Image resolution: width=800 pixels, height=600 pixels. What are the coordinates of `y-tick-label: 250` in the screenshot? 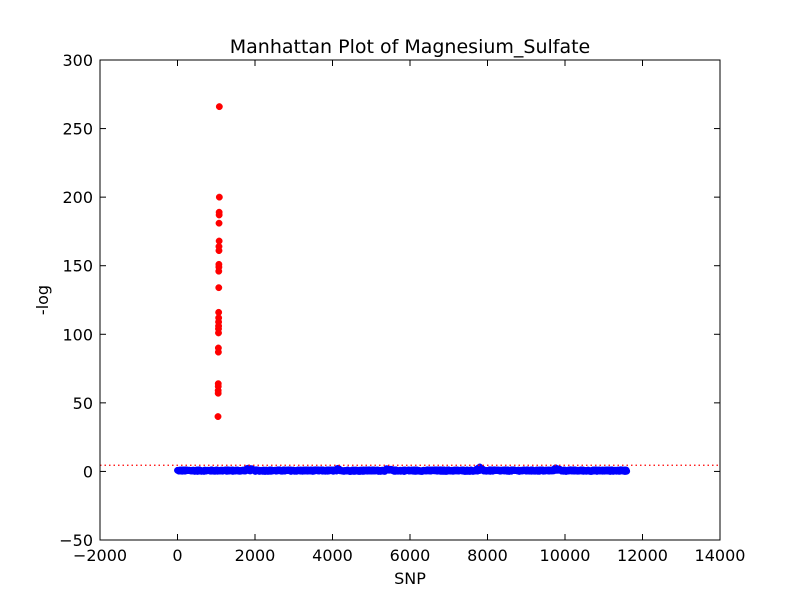 It's located at (77, 129).